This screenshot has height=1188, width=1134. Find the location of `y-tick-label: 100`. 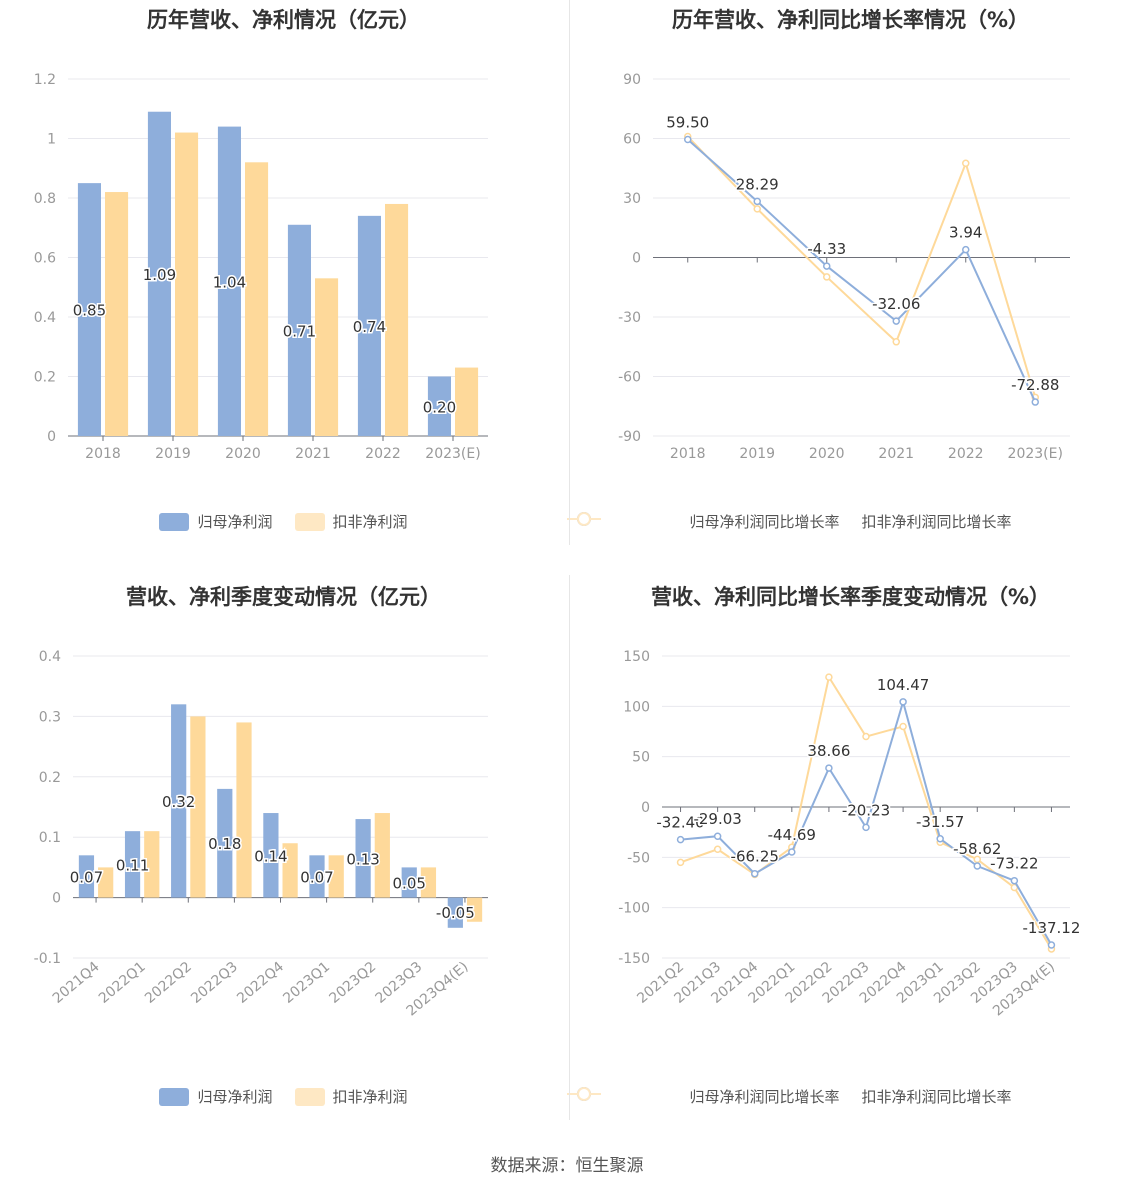

y-tick-label: 100 is located at coordinates (636, 707).